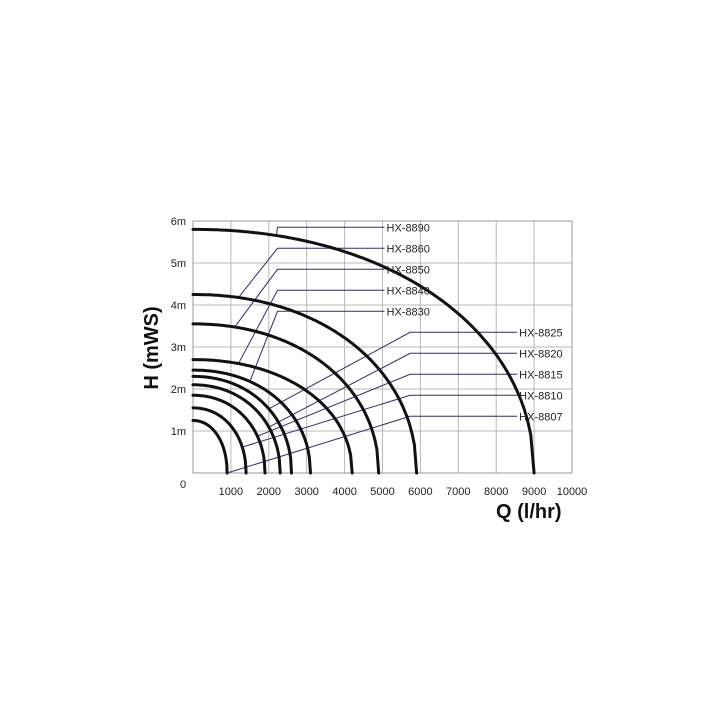 This screenshot has width=720, height=720. I want to click on x-tick-label: 1000, so click(231, 492).